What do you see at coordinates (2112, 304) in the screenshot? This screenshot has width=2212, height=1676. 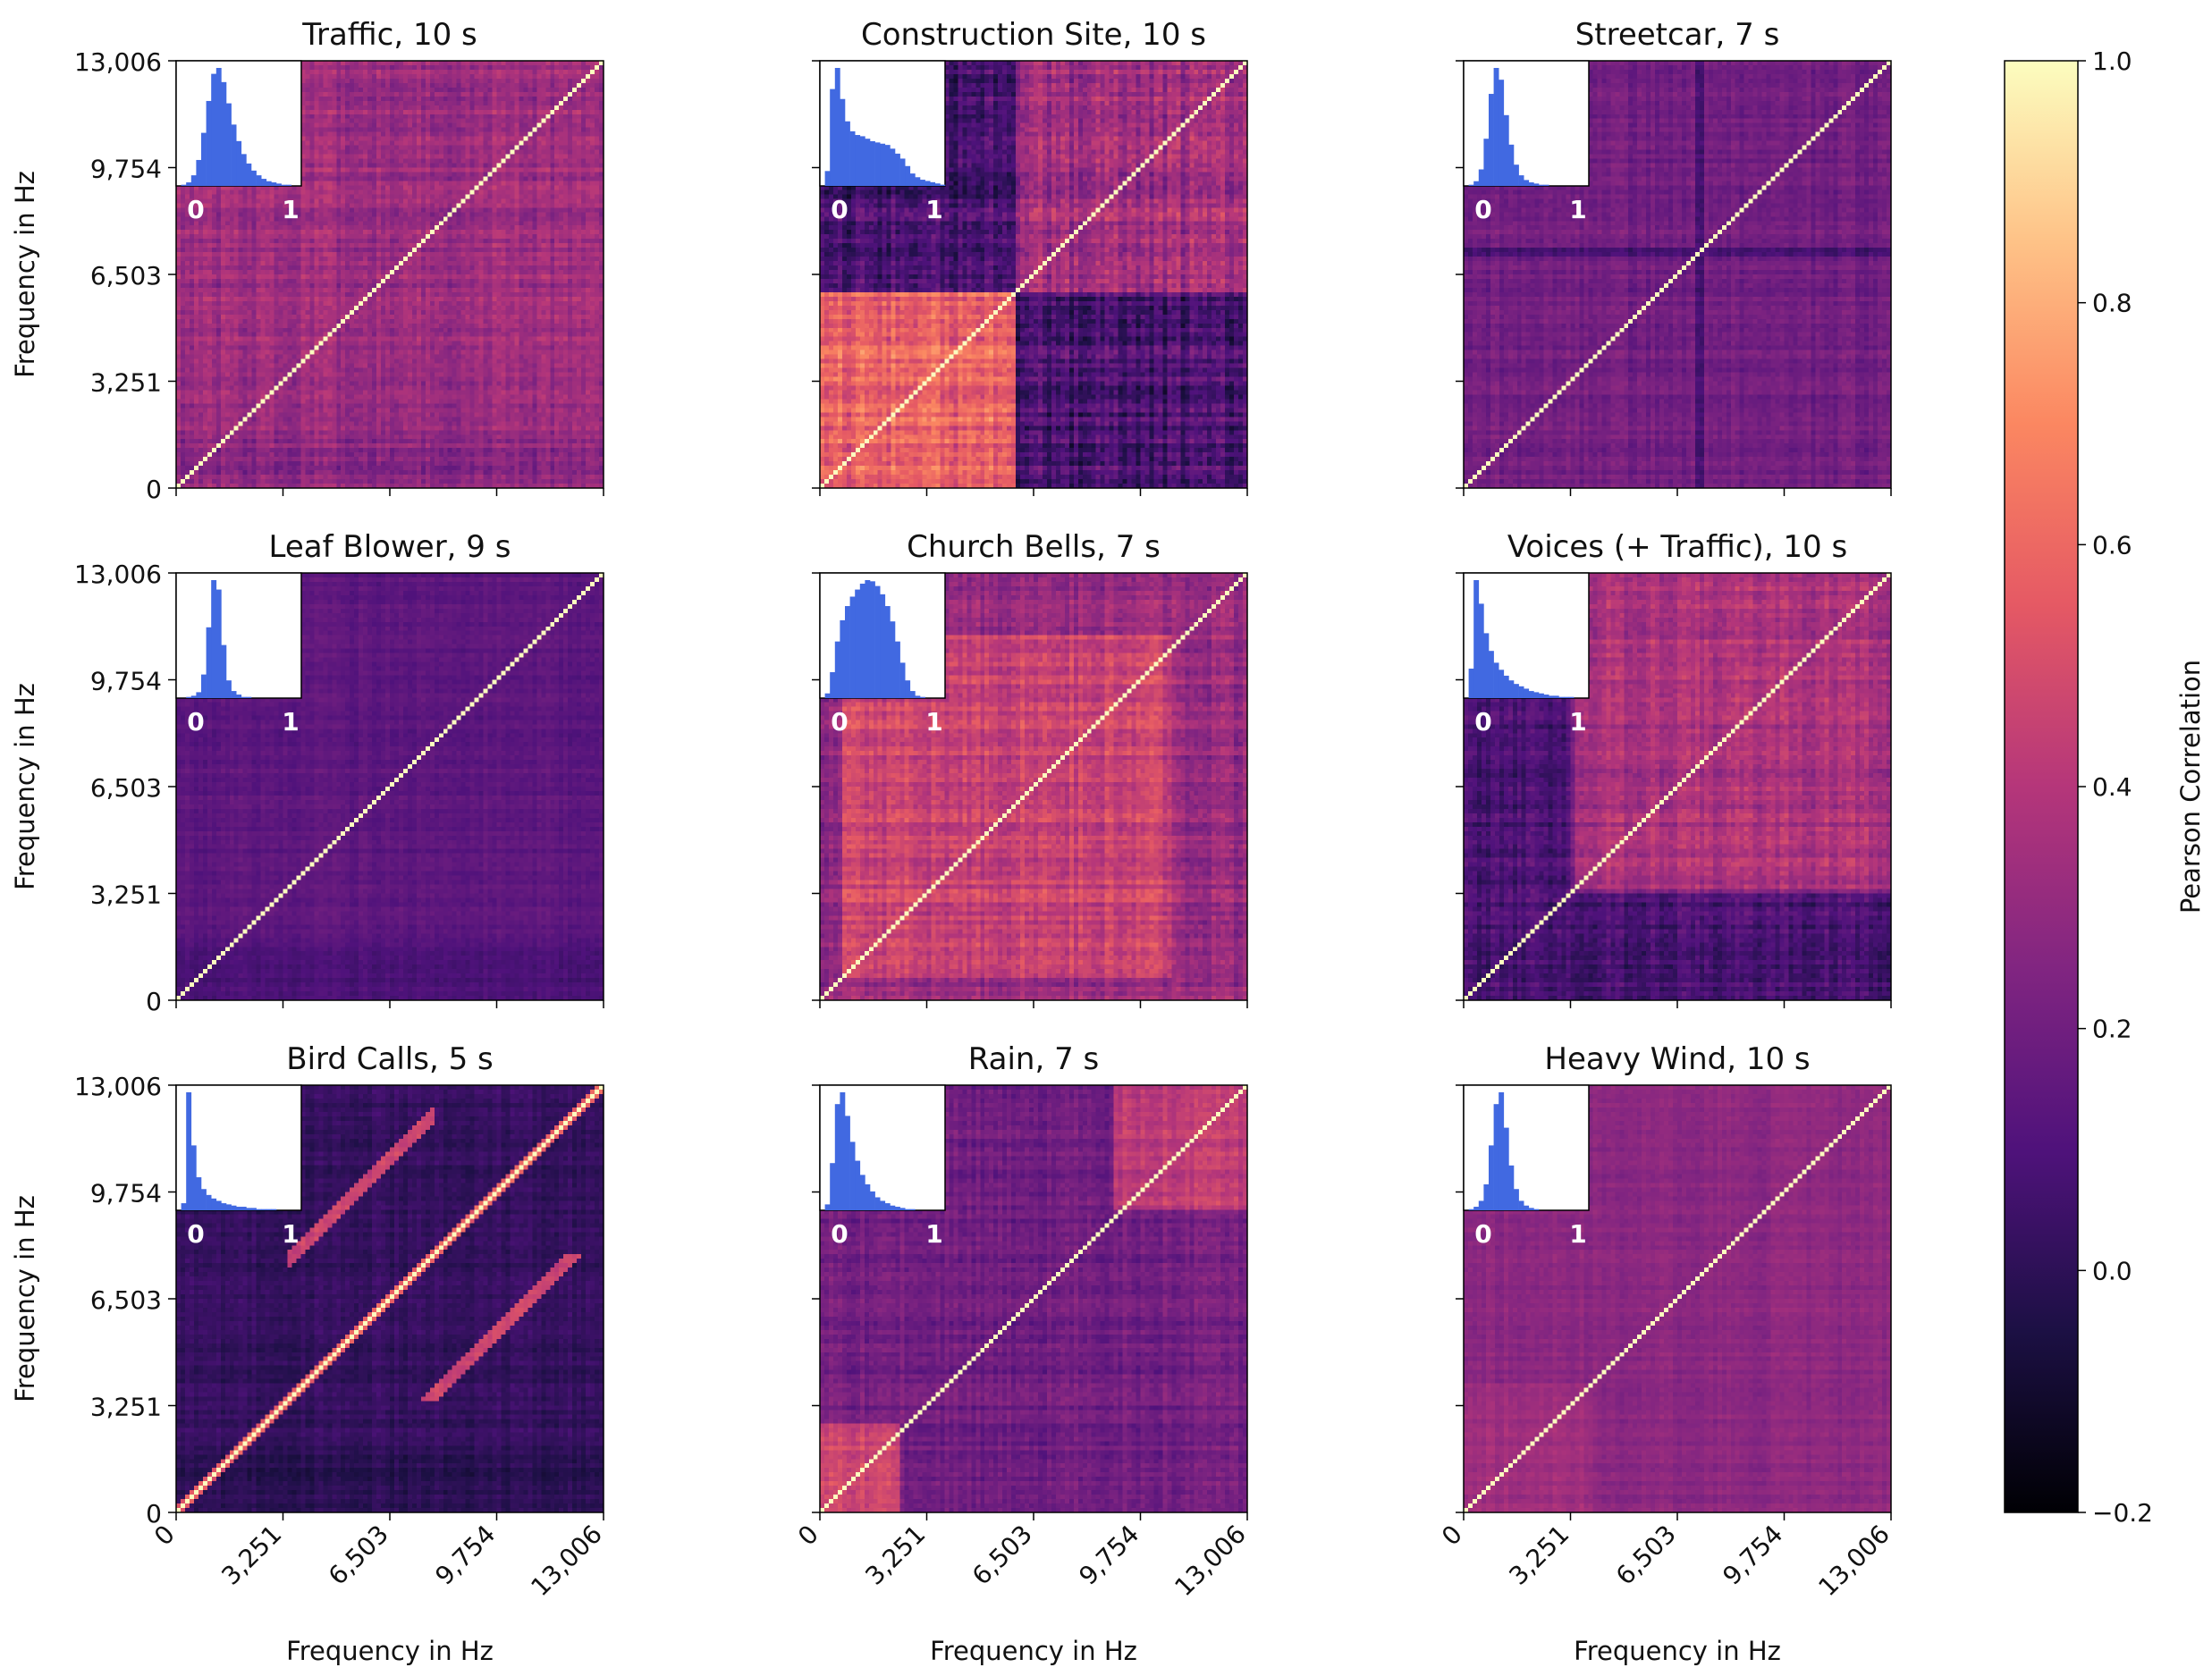 I see `colorbar-tick-label: 0.8` at bounding box center [2112, 304].